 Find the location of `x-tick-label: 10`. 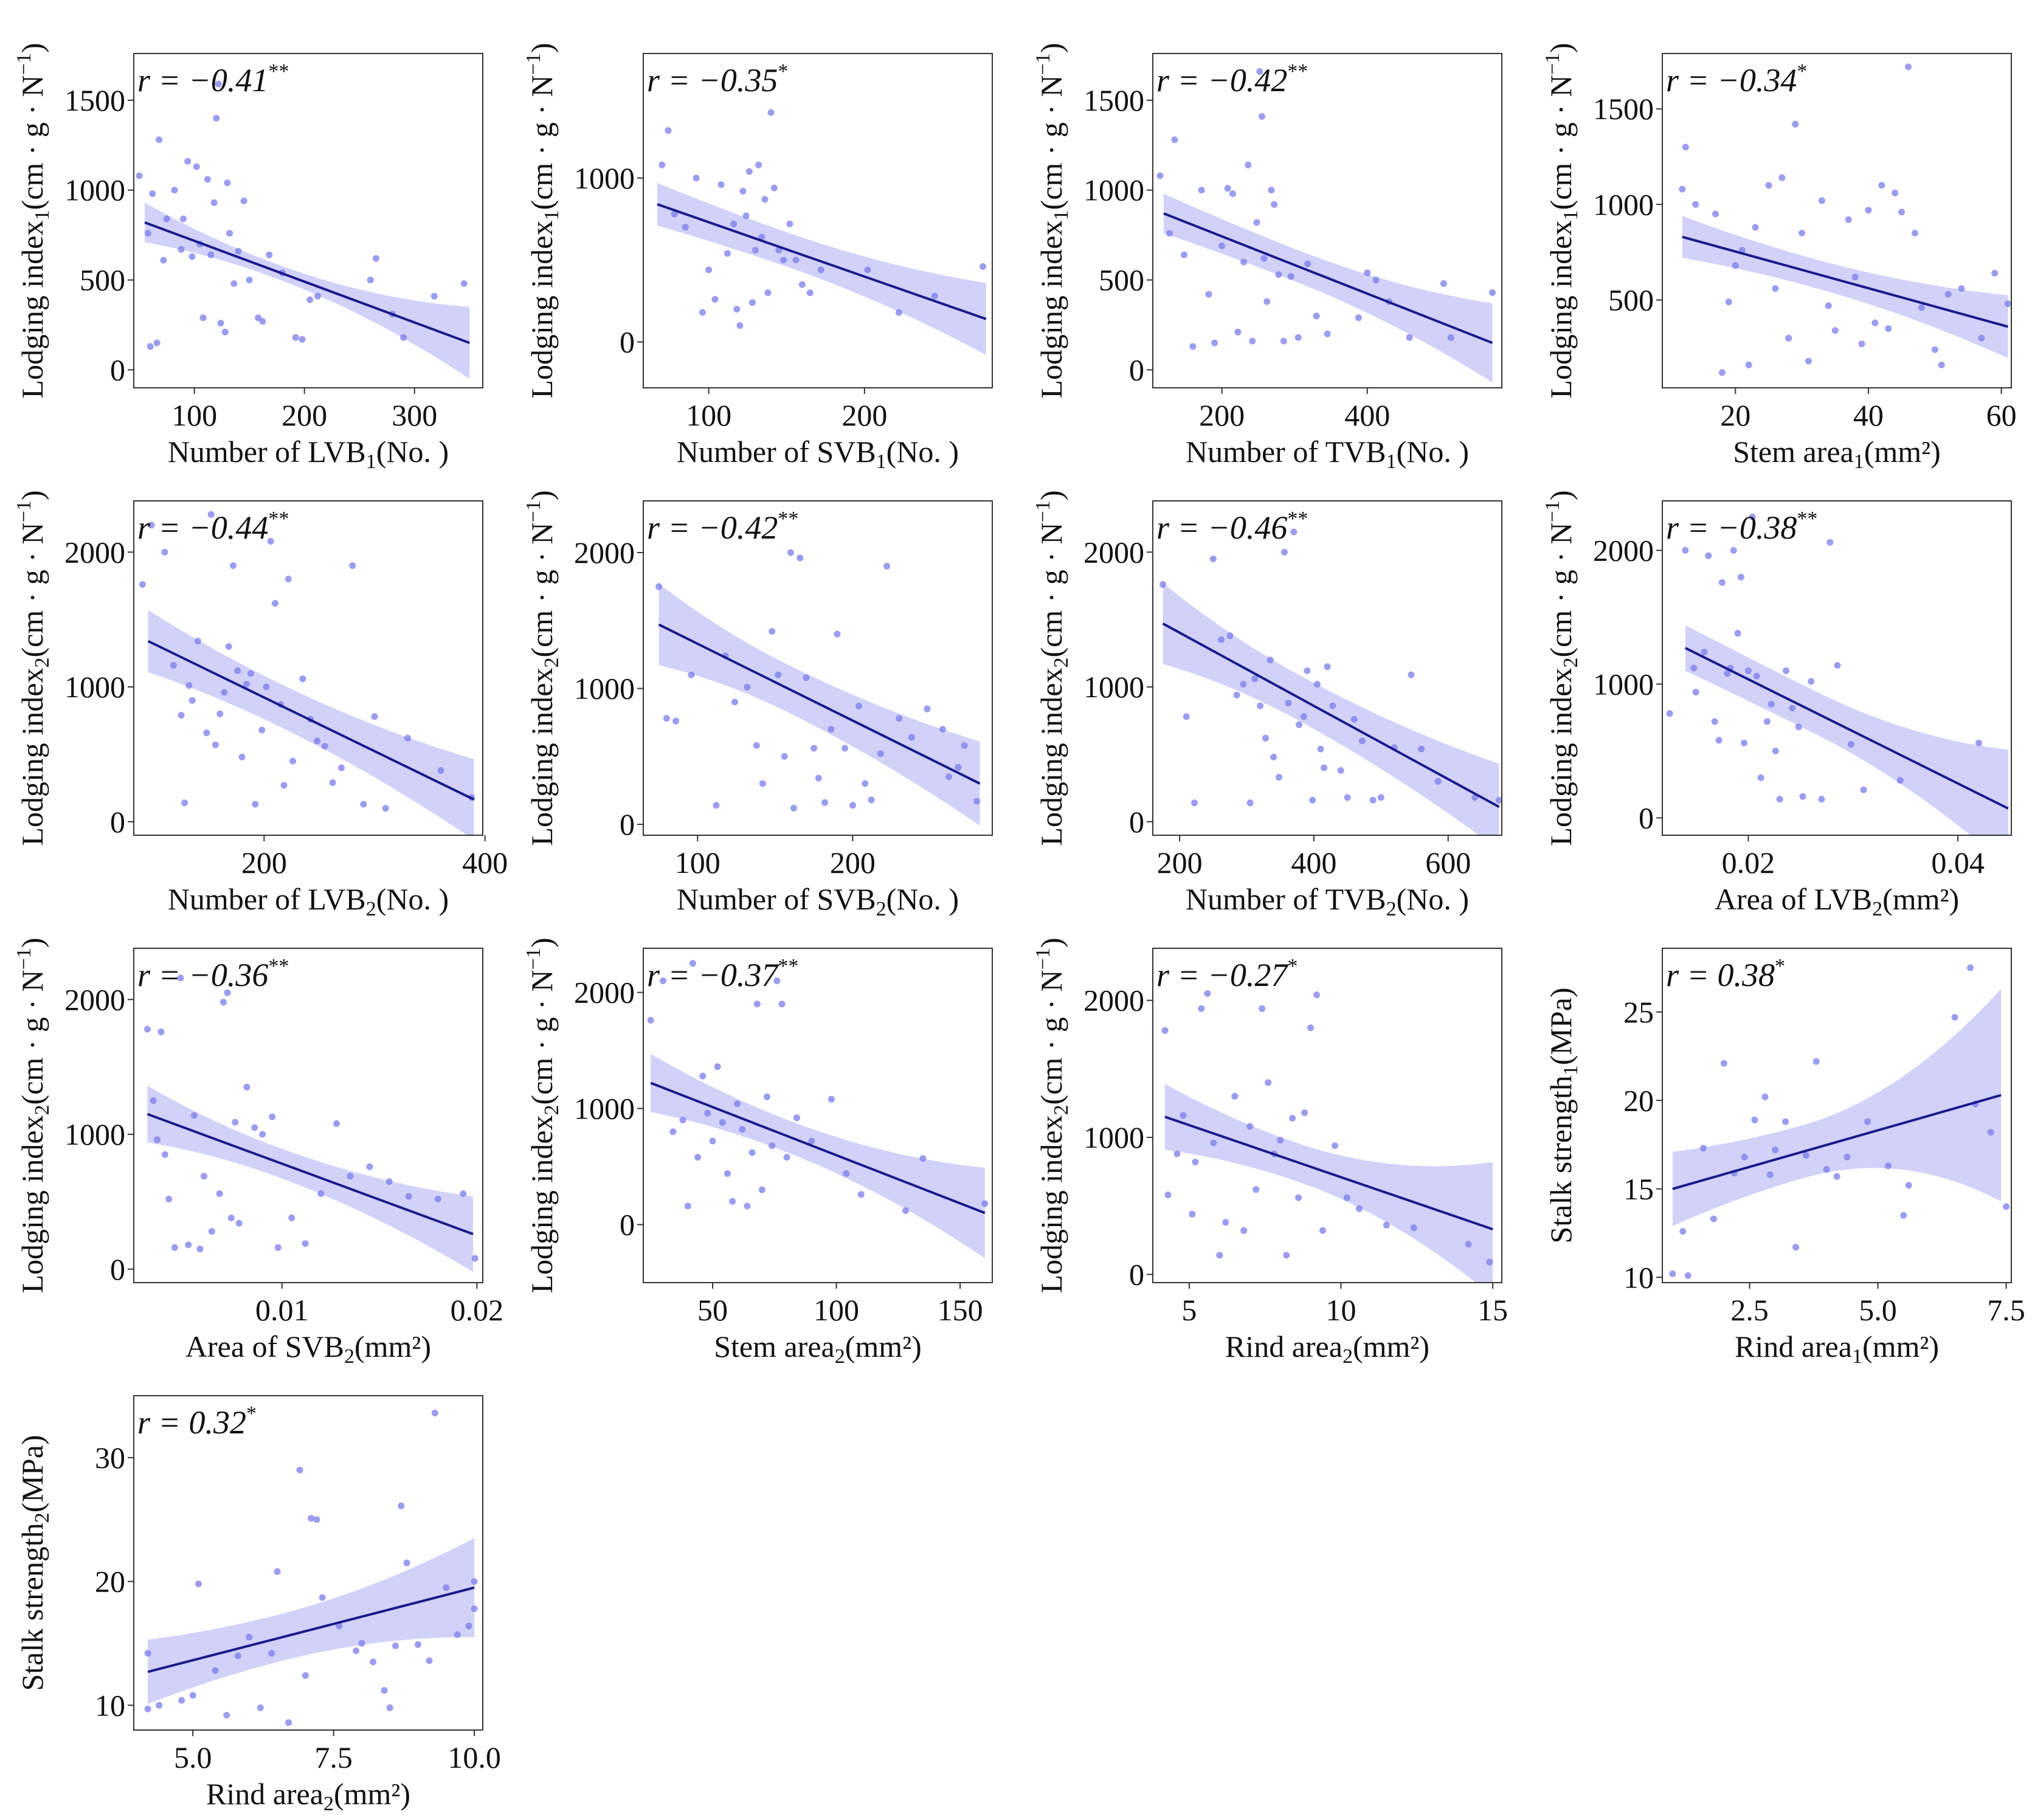

x-tick-label: 10 is located at coordinates (1340, 1310).